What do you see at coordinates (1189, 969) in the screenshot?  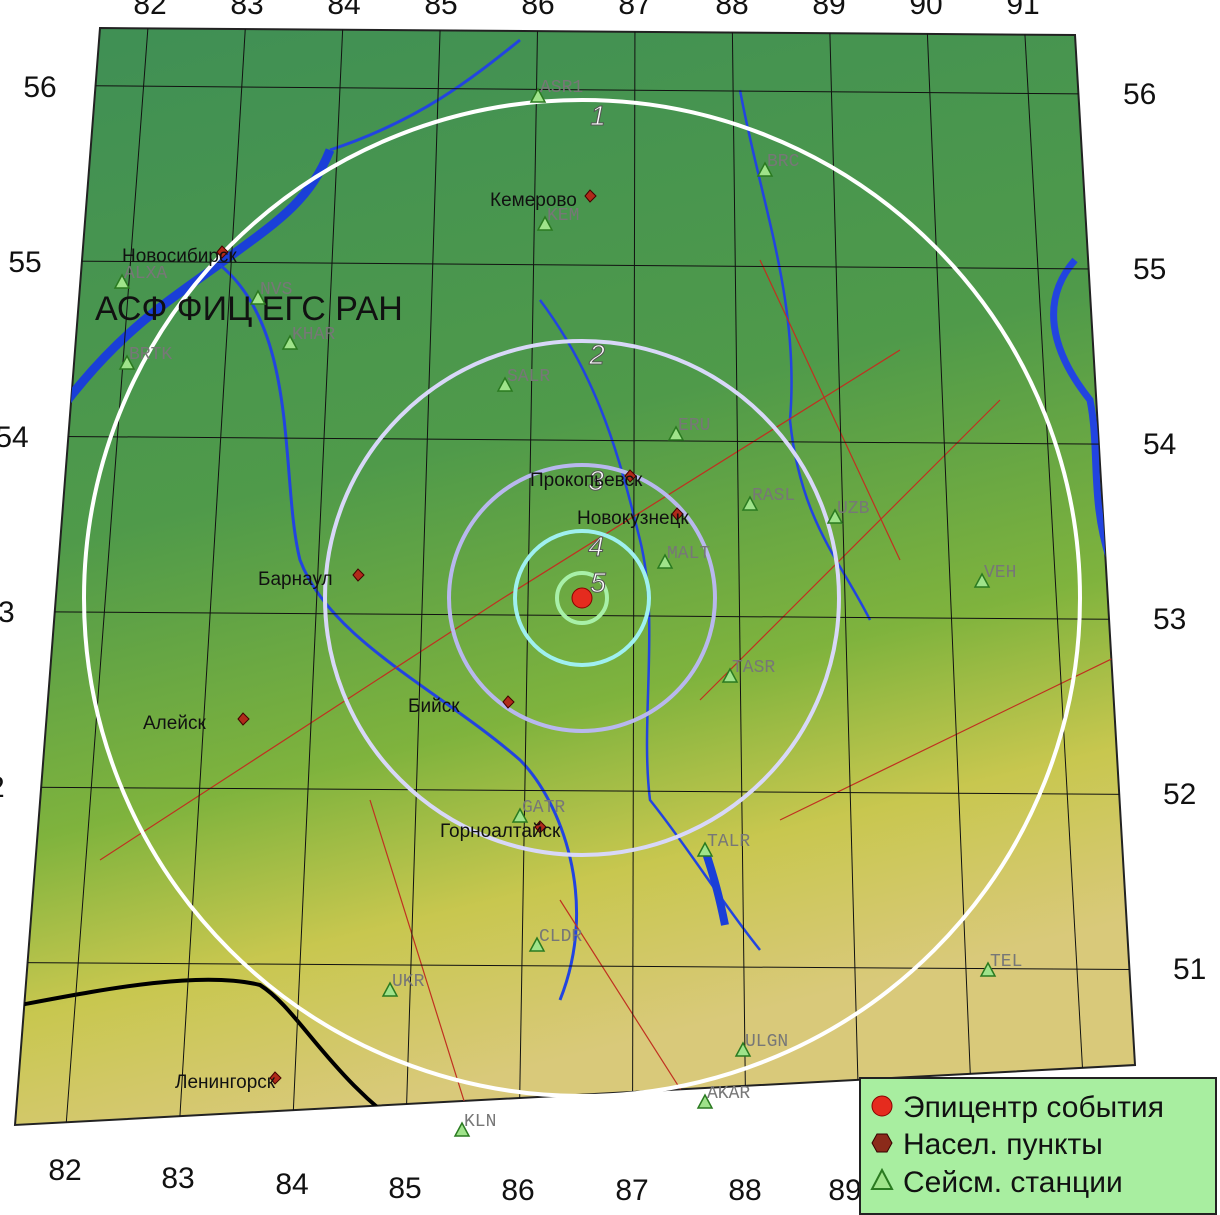 I see `lat-label: 51` at bounding box center [1189, 969].